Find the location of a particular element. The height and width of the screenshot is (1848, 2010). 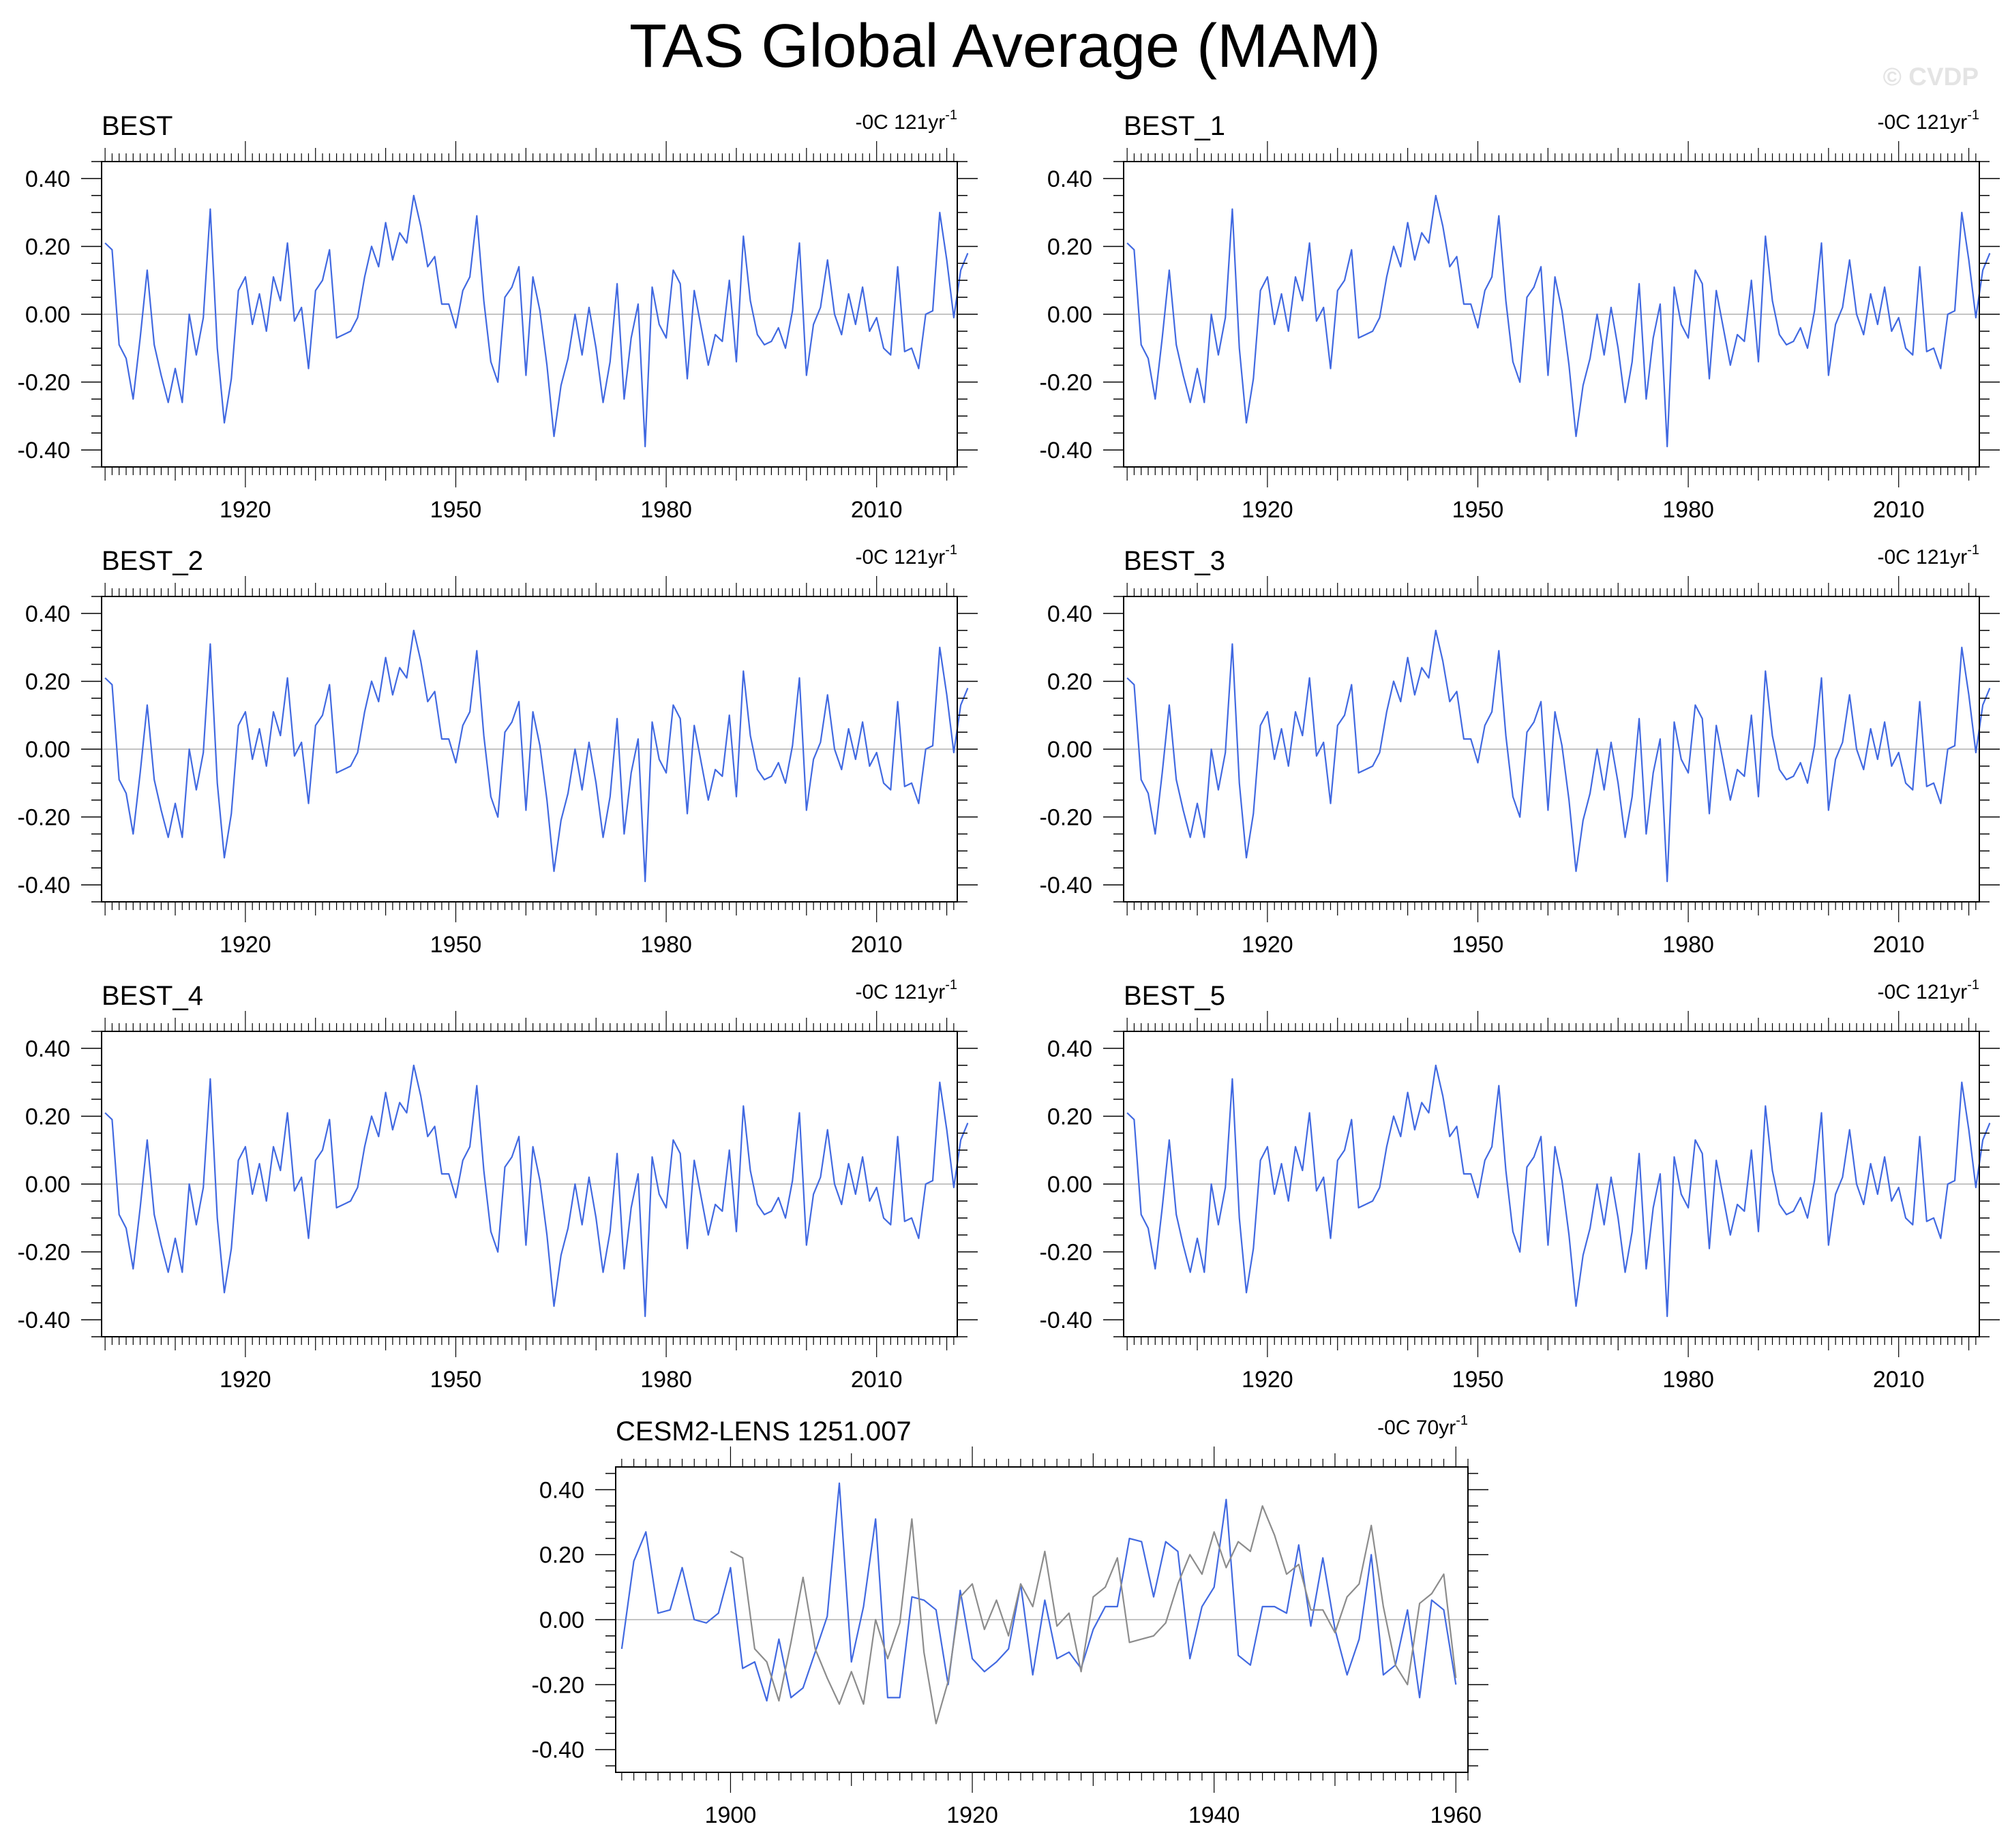

series-line-best-2-observed is located at coordinates (536, 756).